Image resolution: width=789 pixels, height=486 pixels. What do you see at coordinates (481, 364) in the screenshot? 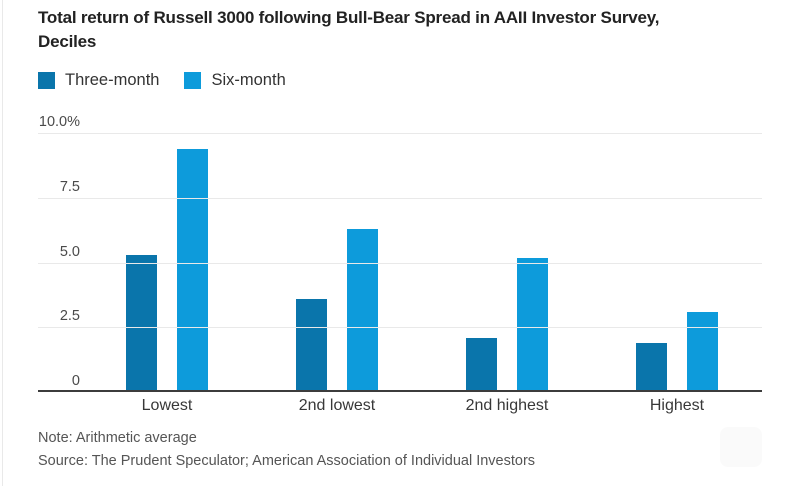
I see `bar-three-month-2nd-highest` at bounding box center [481, 364].